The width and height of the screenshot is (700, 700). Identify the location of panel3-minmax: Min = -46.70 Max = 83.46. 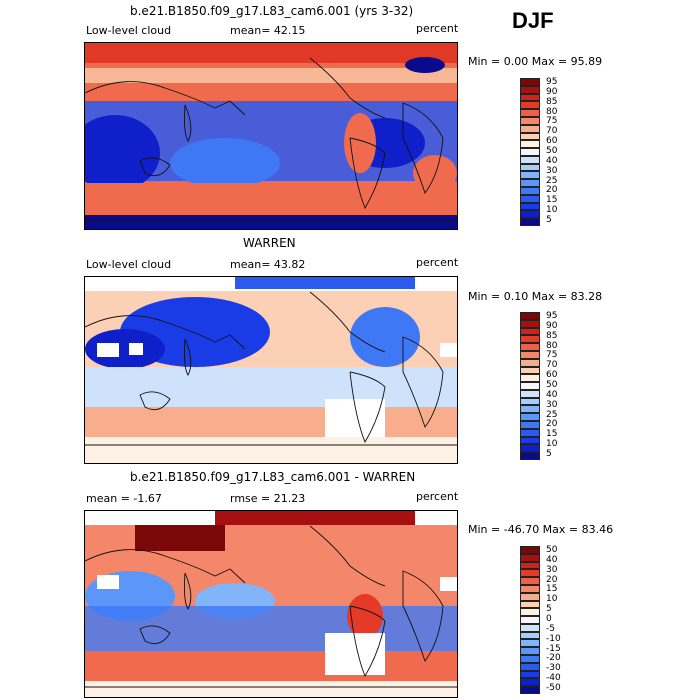
(541, 529).